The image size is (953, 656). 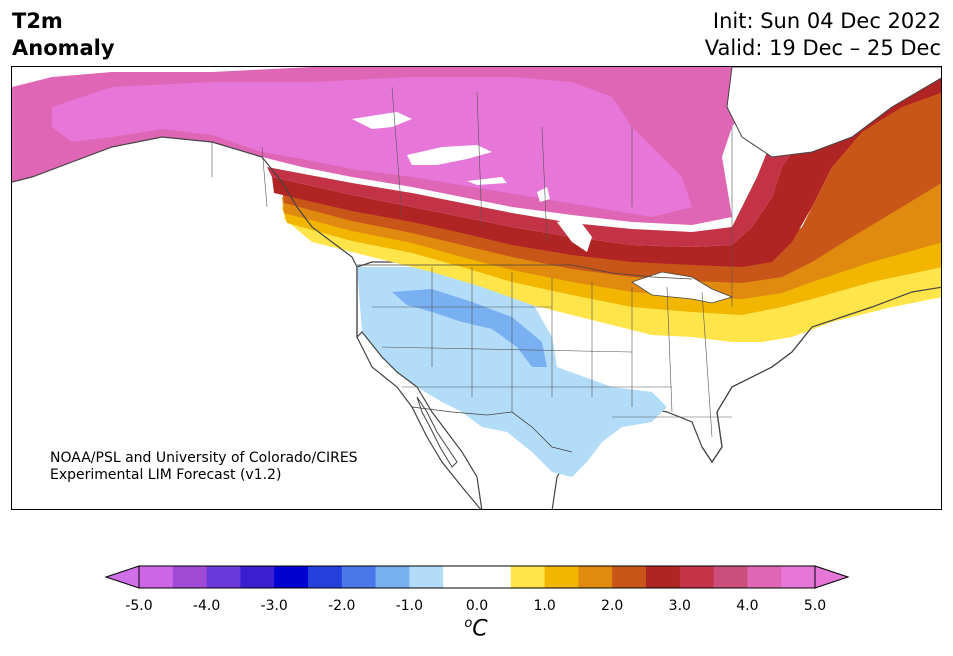 What do you see at coordinates (139, 606) in the screenshot?
I see `colorbar-tick-label: -5.0` at bounding box center [139, 606].